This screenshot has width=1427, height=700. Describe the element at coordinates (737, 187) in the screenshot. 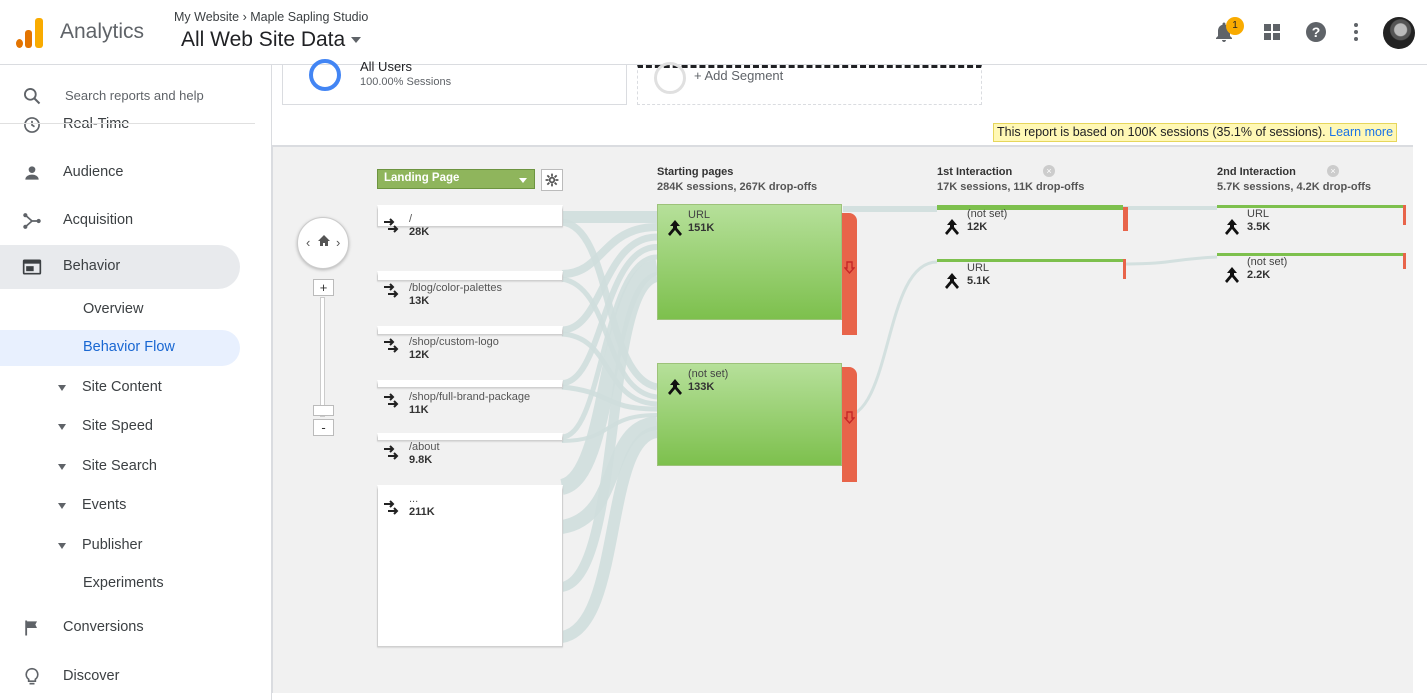

I see `column-summary: 284K sessions, 267K drop-offs` at that location.